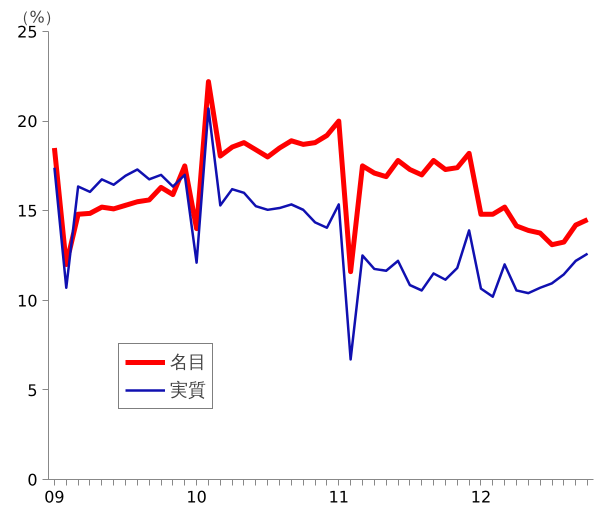  What do you see at coordinates (188, 362) in the screenshot?
I see `legend-label: 名目` at bounding box center [188, 362].